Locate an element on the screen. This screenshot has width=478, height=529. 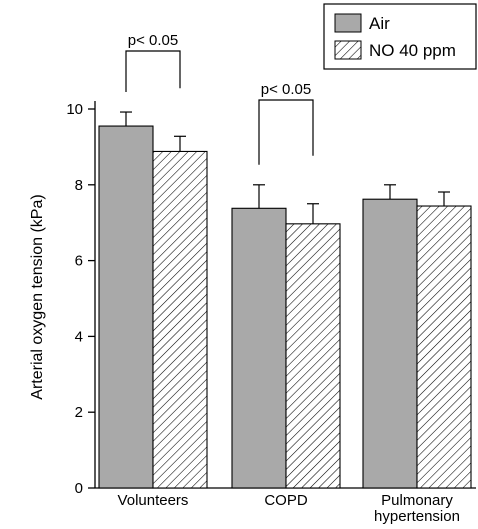
legend-label-no: NO 40 ppm is located at coordinates (412, 50).